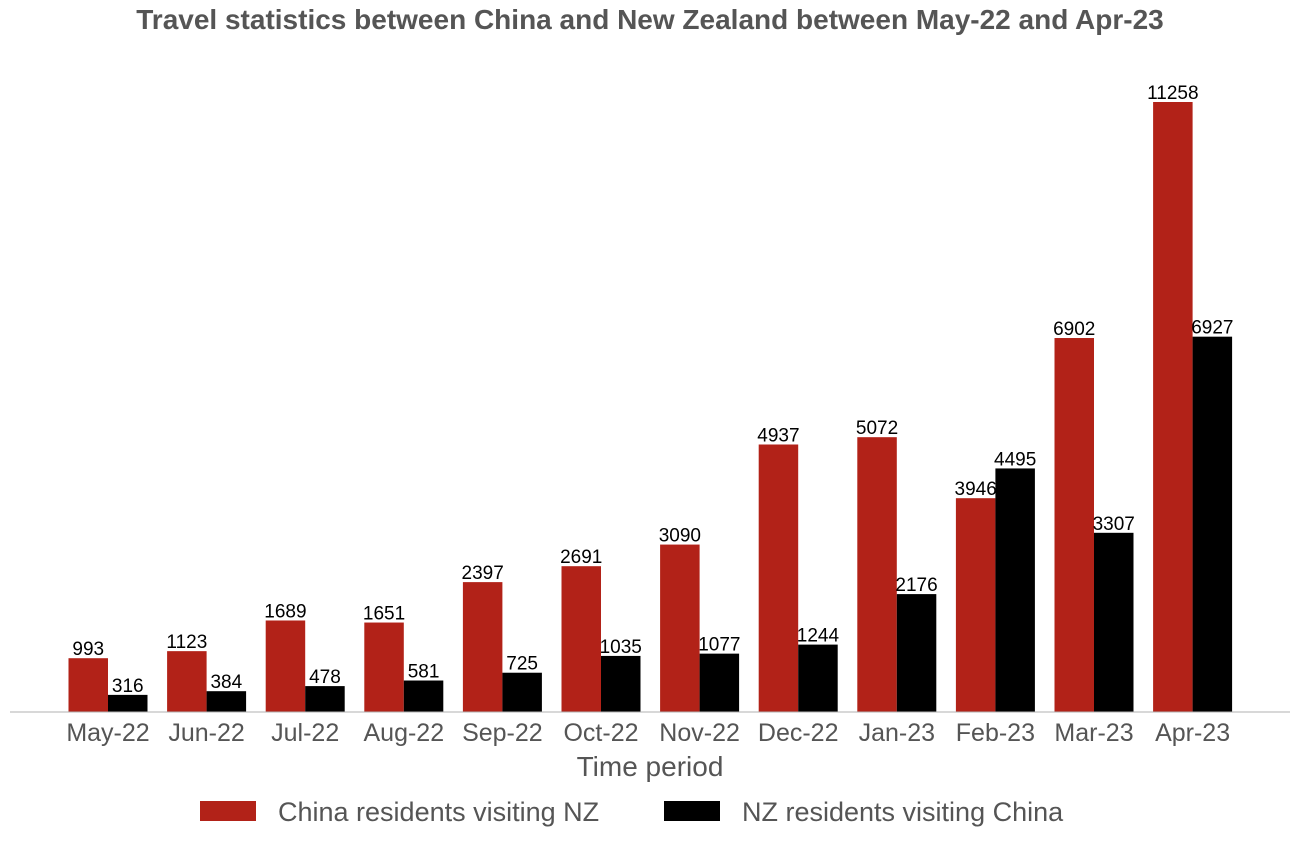 The width and height of the screenshot is (1300, 848). What do you see at coordinates (305, 733) in the screenshot?
I see `x-tick-label: Jul-22` at bounding box center [305, 733].